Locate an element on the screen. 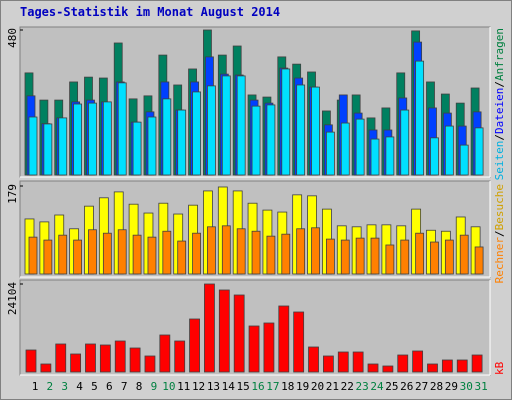  x-tick-label: 27 is located at coordinates (421, 386).